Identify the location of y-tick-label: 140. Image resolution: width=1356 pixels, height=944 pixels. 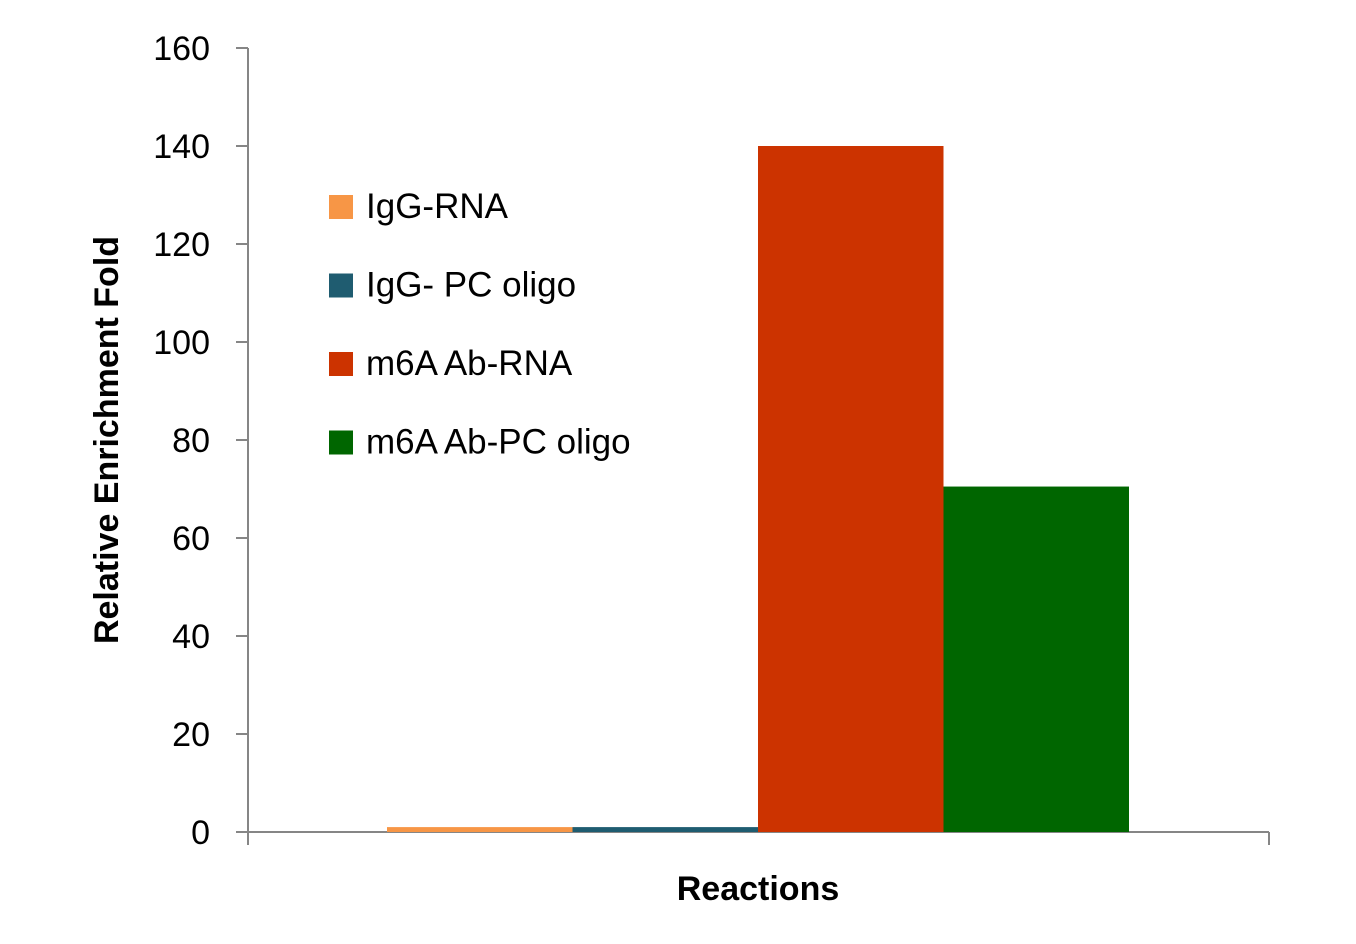
(181, 147).